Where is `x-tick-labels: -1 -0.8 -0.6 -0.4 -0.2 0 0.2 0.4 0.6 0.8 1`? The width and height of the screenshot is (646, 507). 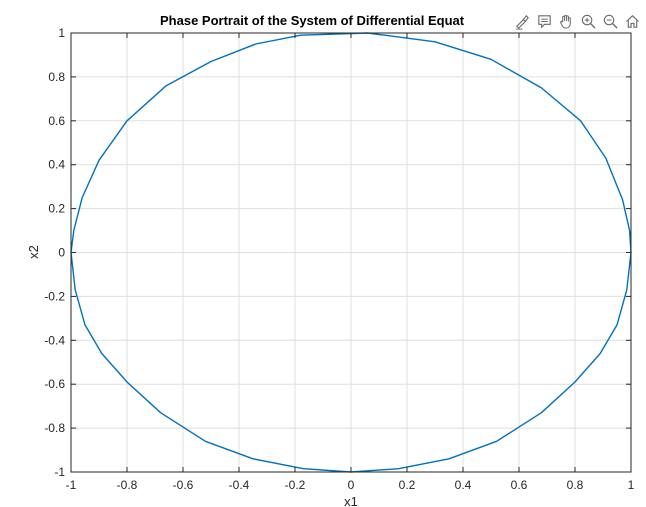 x-tick-labels: -1 -0.8 -0.6 -0.4 -0.2 0 0.2 0.4 0.6 0.8 1 is located at coordinates (350, 485).